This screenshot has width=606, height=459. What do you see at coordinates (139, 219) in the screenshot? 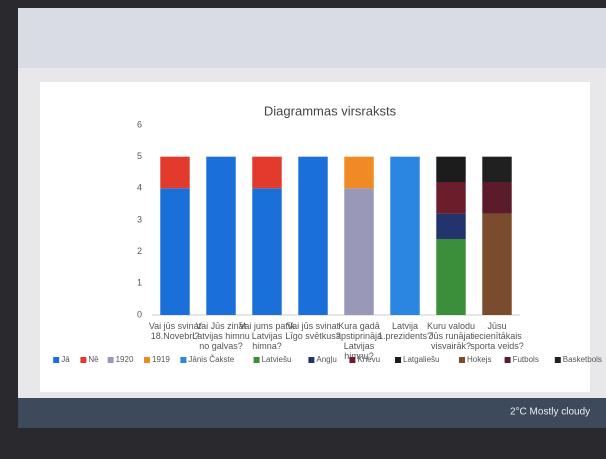
I see `y-tick-label: 3` at bounding box center [139, 219].